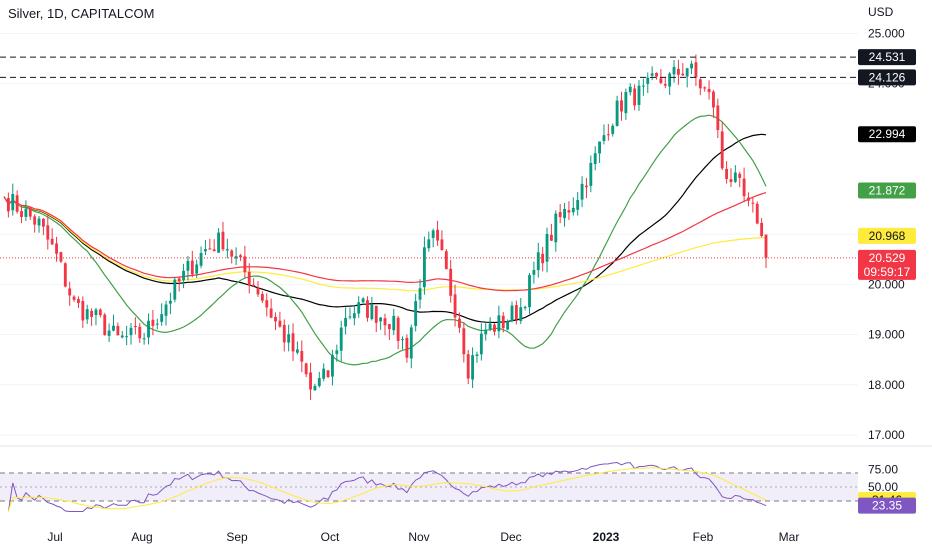 This screenshot has width=932, height=550. I want to click on rsi-value-tag: 23.35, so click(887, 506).